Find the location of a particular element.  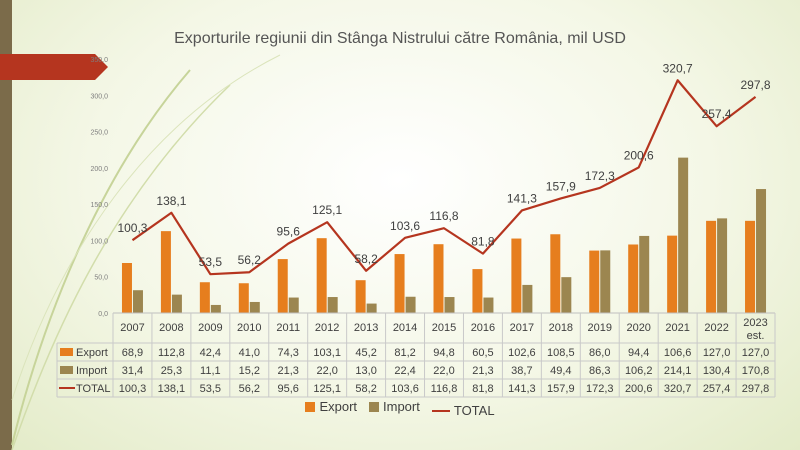

table-cell: 141,3 is located at coordinates (522, 389).